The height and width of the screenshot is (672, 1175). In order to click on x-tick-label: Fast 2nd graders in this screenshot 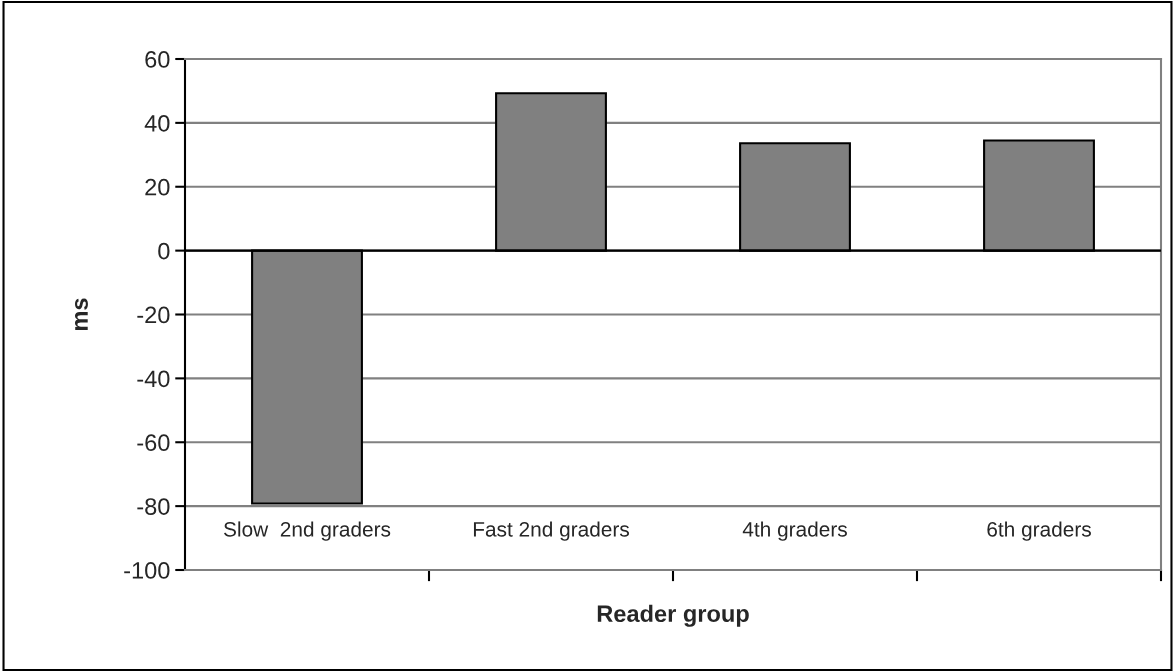, I will do `click(551, 531)`.